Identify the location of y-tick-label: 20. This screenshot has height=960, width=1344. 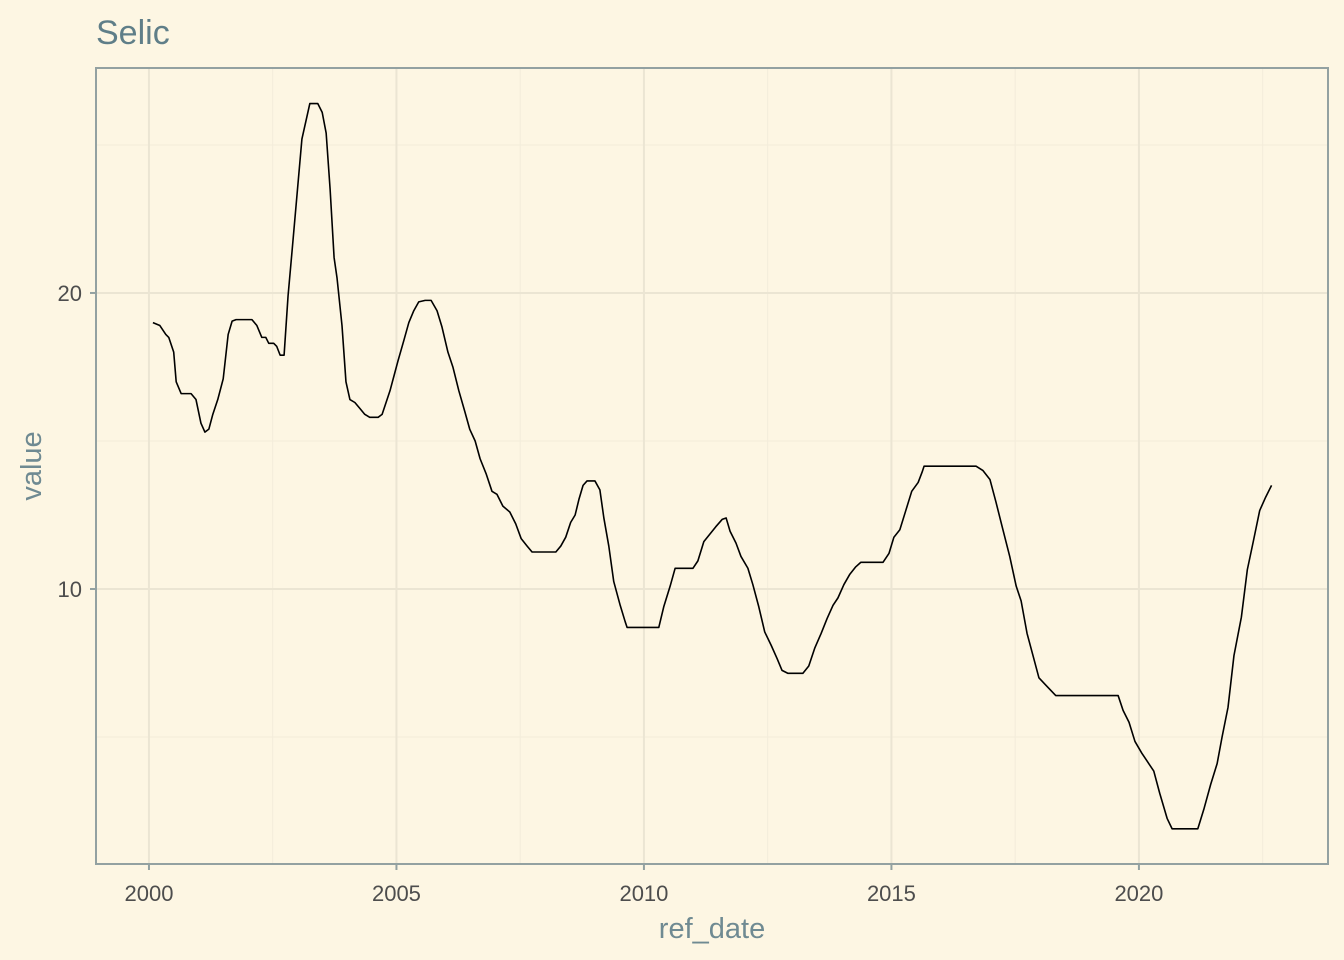
(70, 293).